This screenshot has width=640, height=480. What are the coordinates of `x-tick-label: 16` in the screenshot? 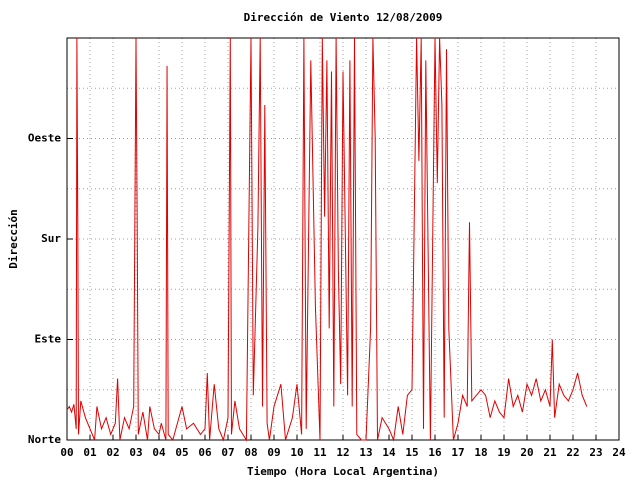 It's located at (435, 452).